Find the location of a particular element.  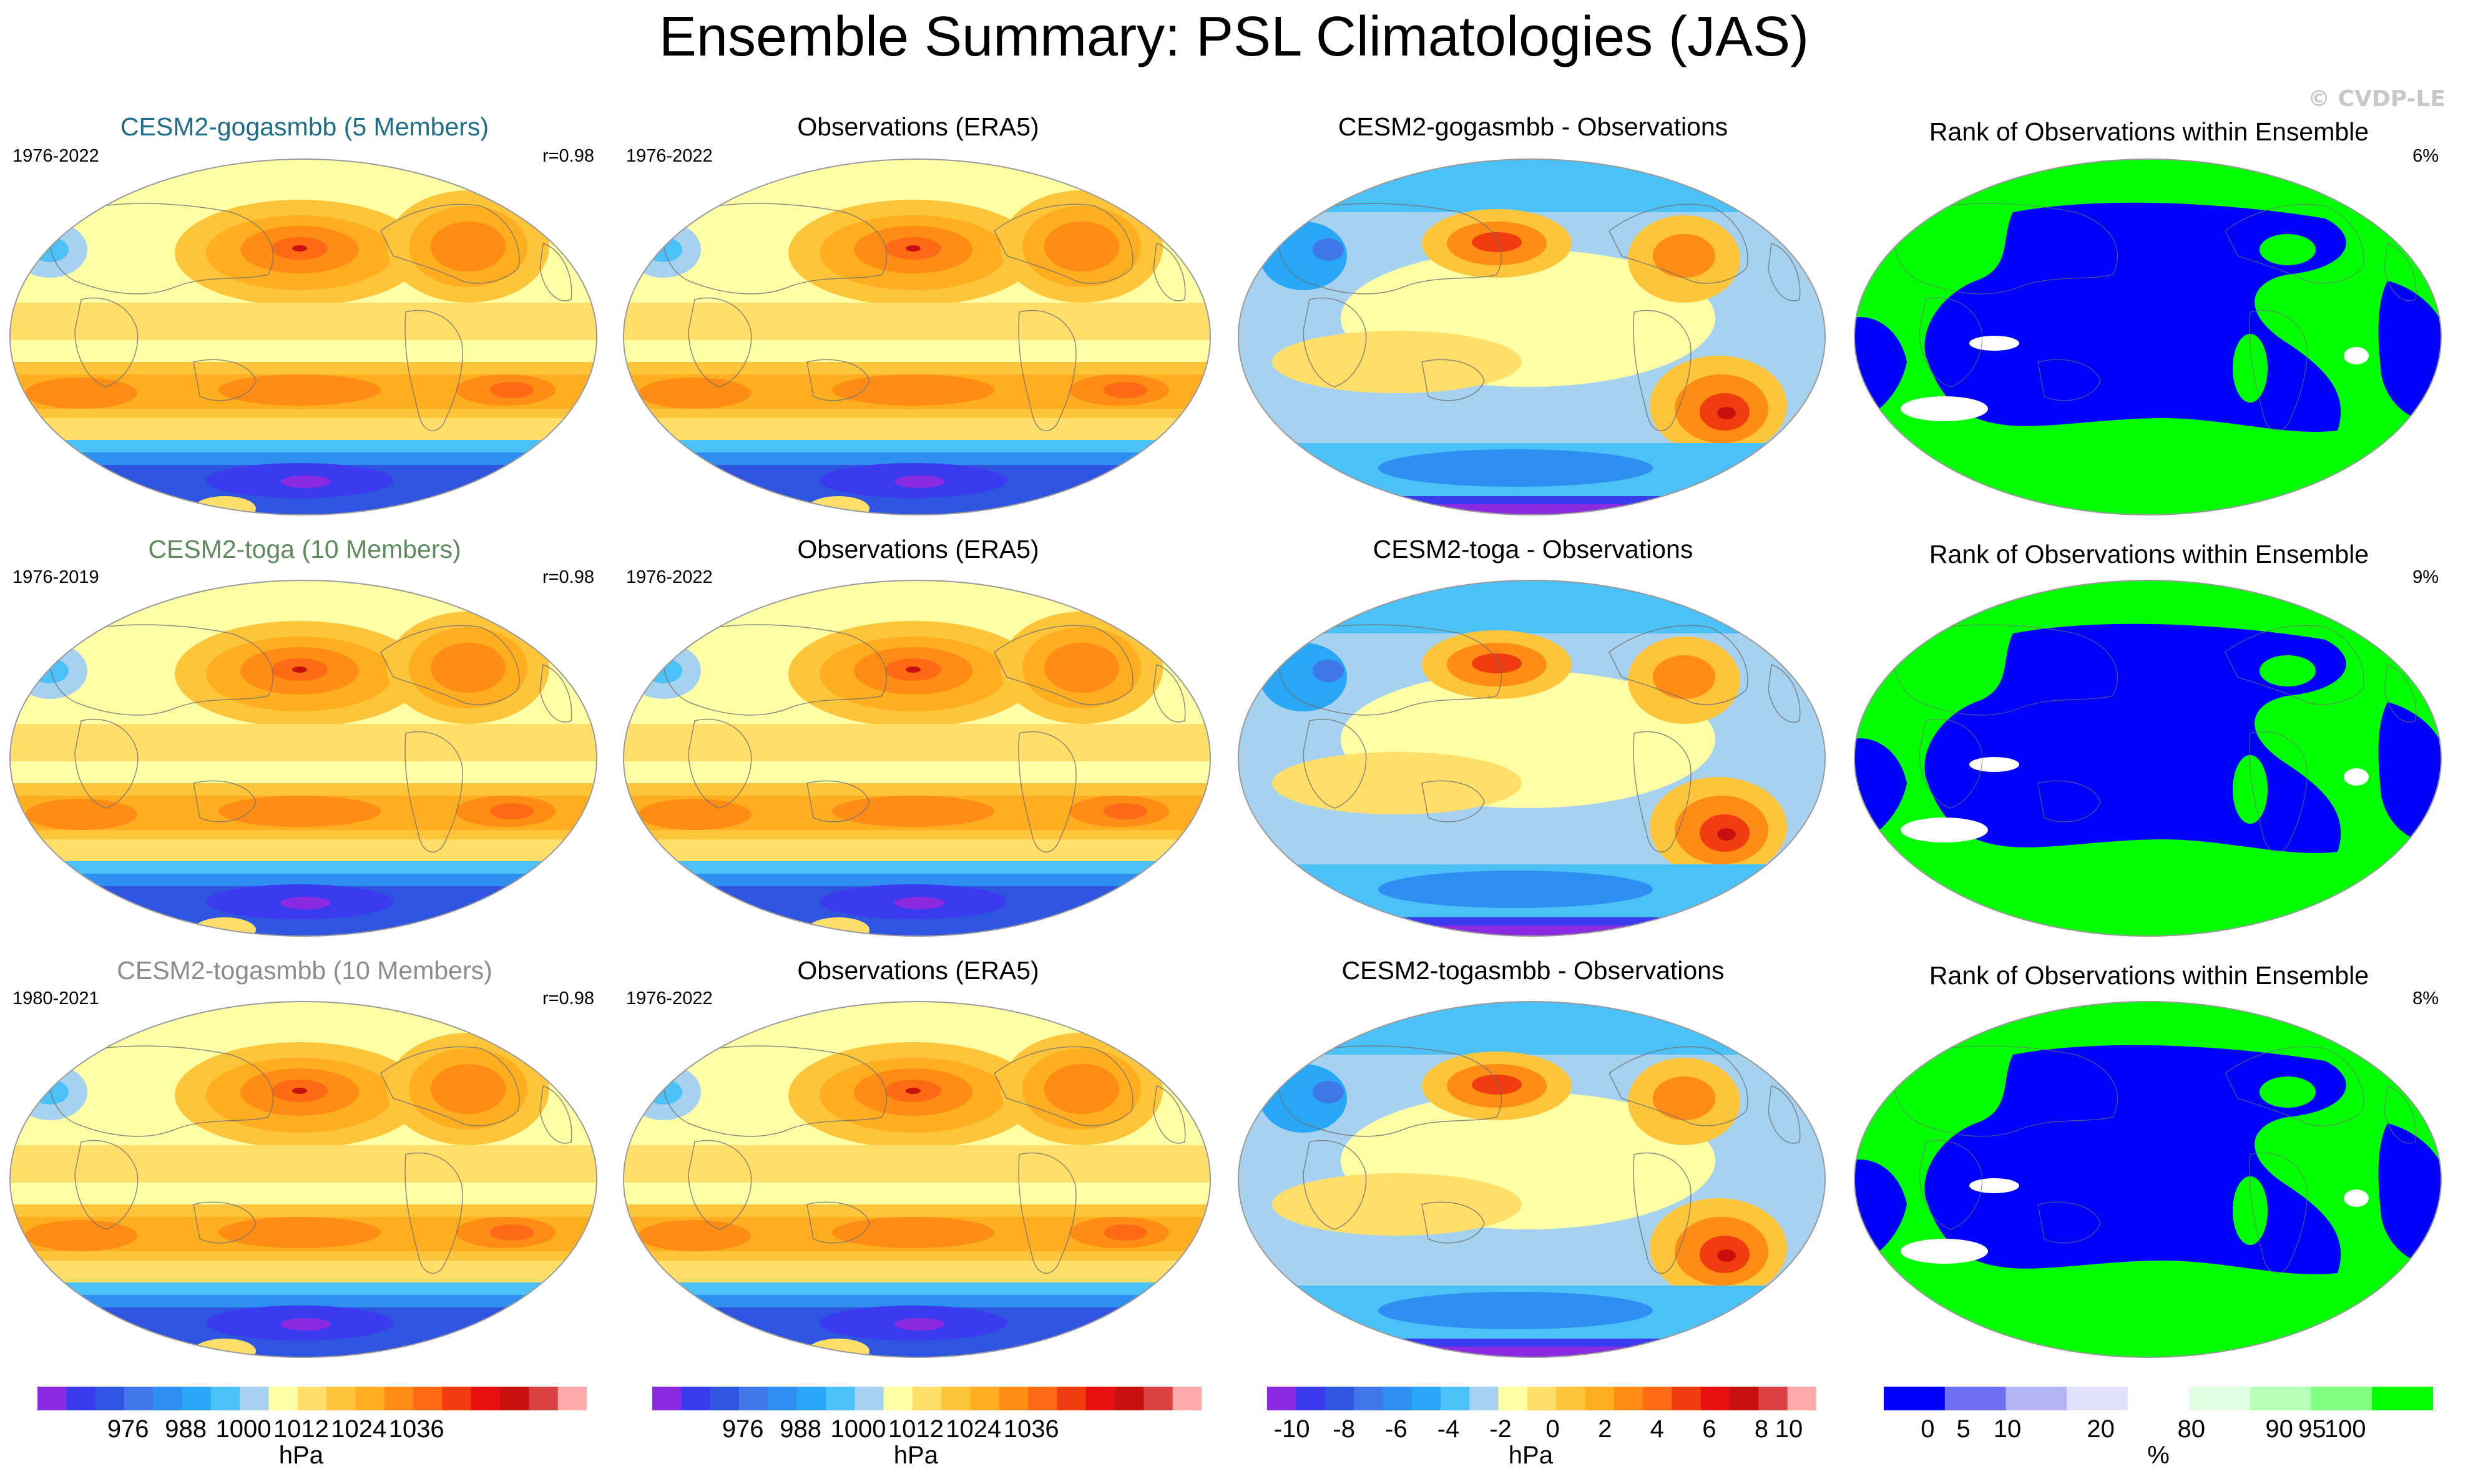

colorbar-tick-label: 95 is located at coordinates (2312, 1429).